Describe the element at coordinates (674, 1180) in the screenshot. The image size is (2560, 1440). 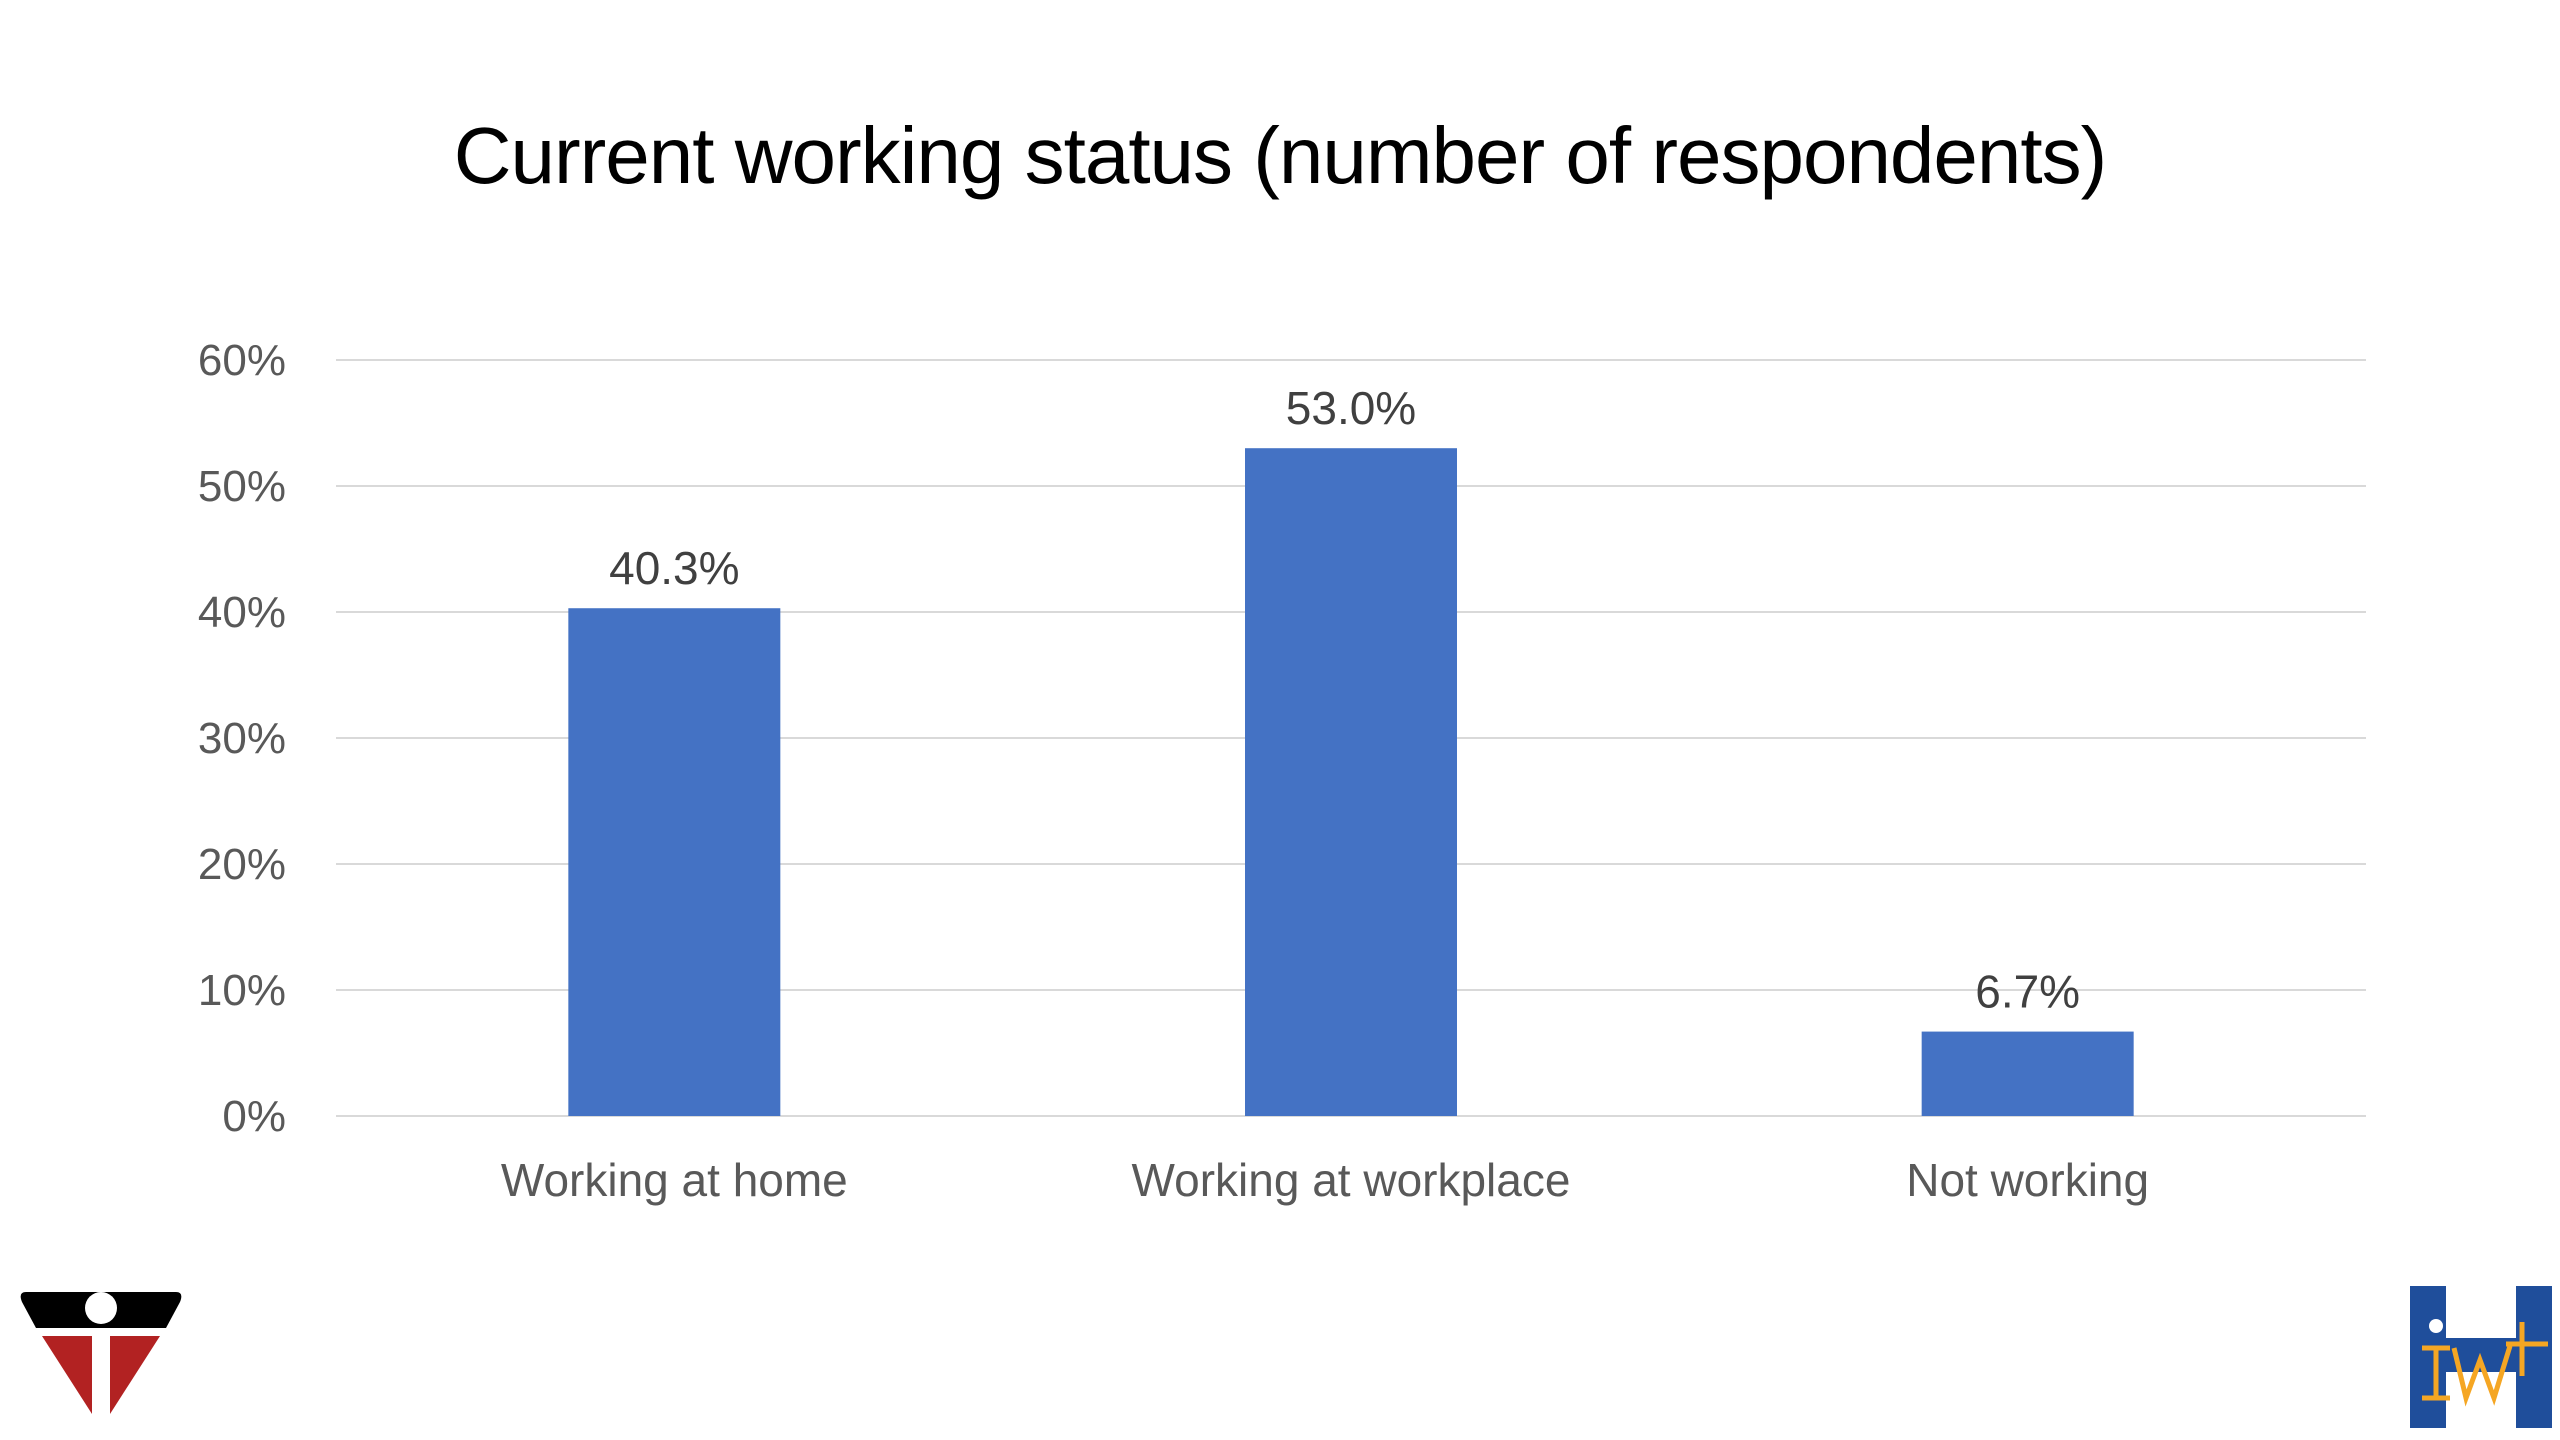
I see `x-category-label: Working at home` at that location.